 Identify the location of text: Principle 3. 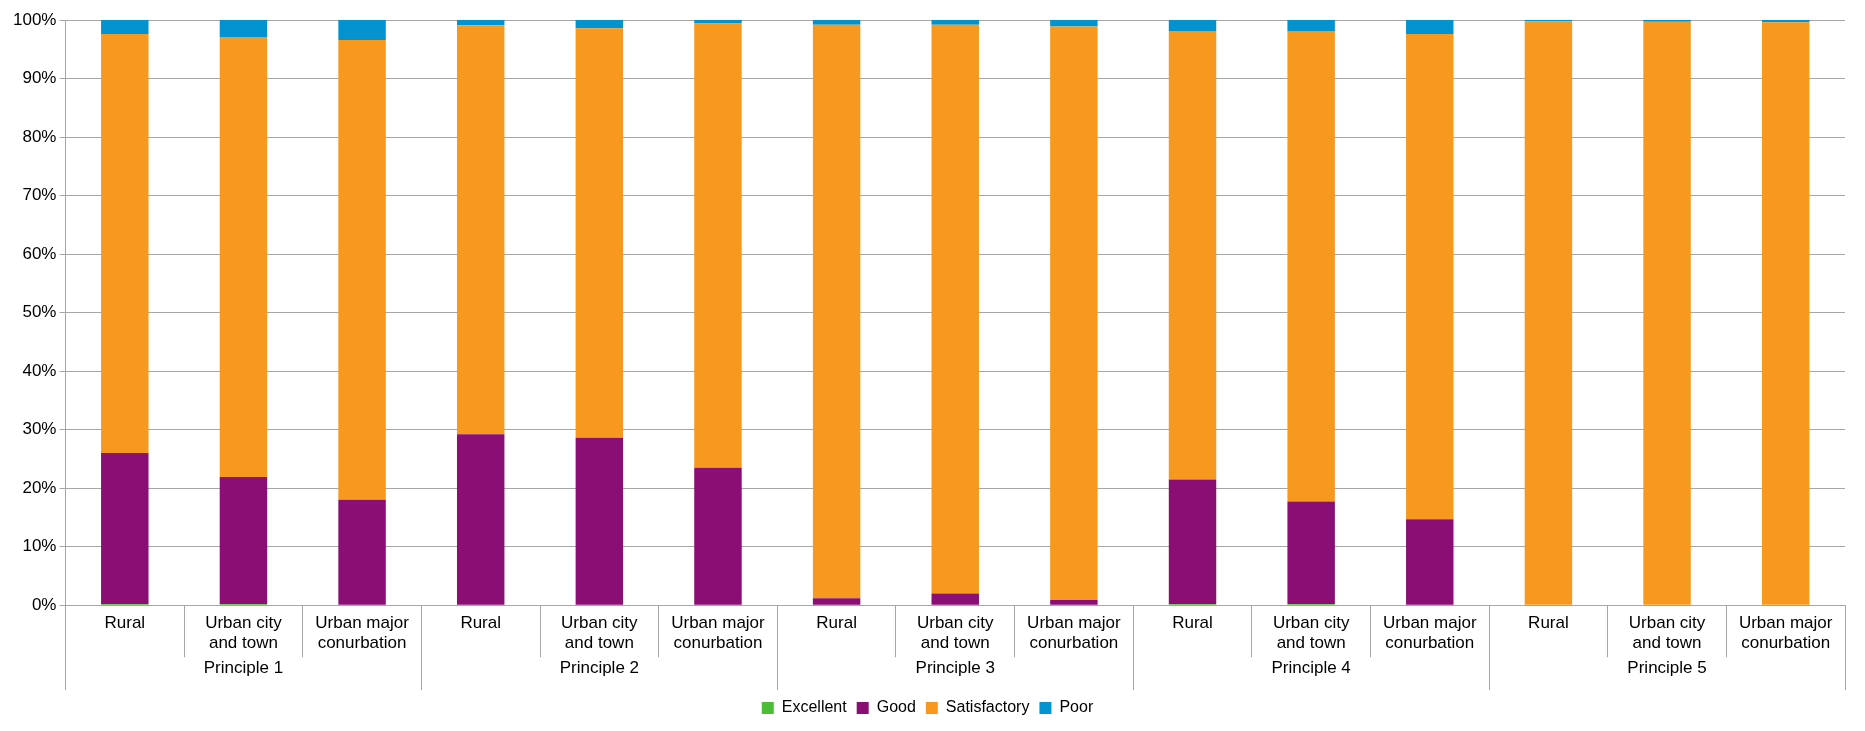
(955, 667).